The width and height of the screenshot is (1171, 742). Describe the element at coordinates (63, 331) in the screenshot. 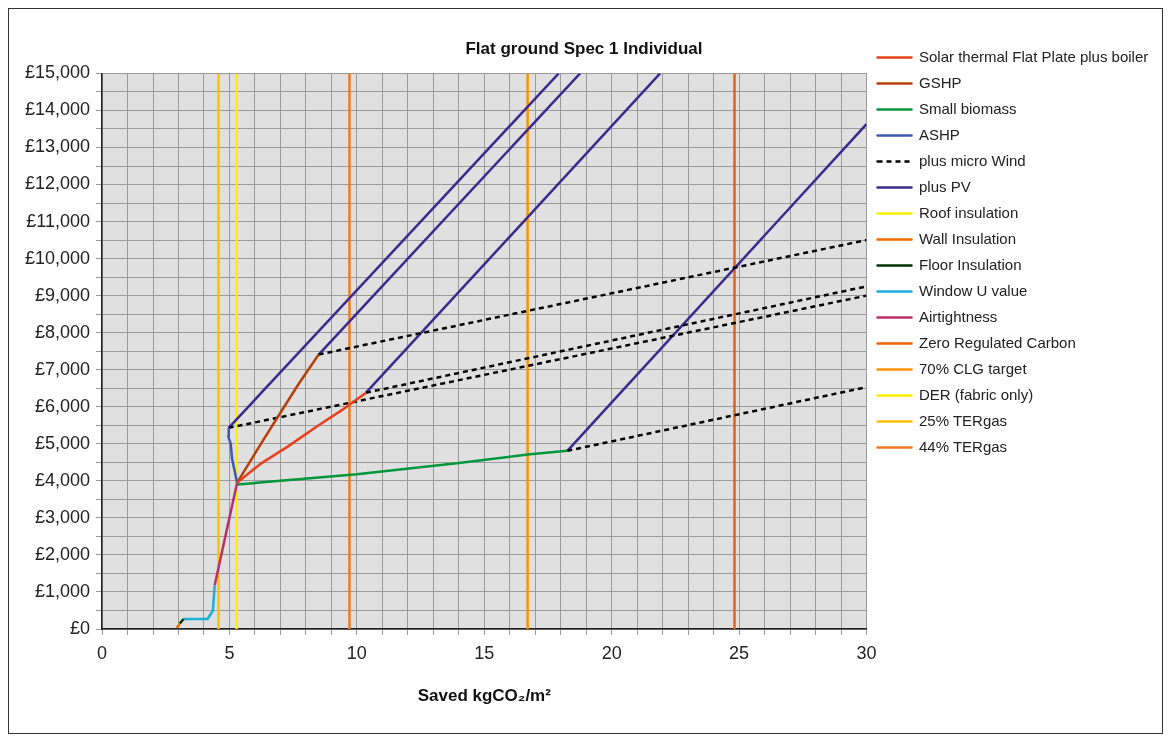

I see `y-tick-label: £8,000` at that location.